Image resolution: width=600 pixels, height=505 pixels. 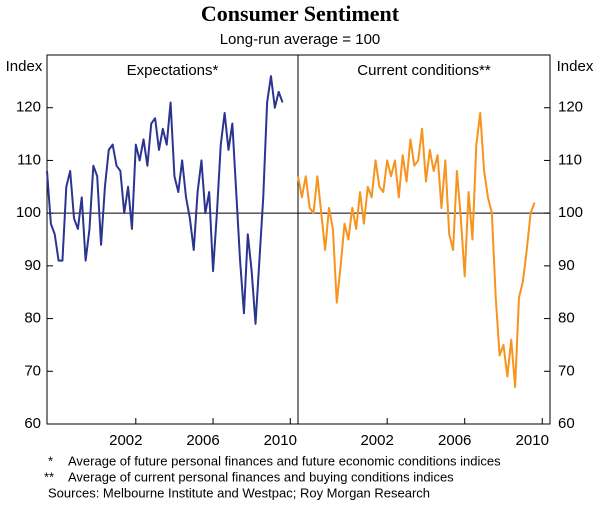 What do you see at coordinates (50, 460) in the screenshot?
I see `note-marker: *` at bounding box center [50, 460].